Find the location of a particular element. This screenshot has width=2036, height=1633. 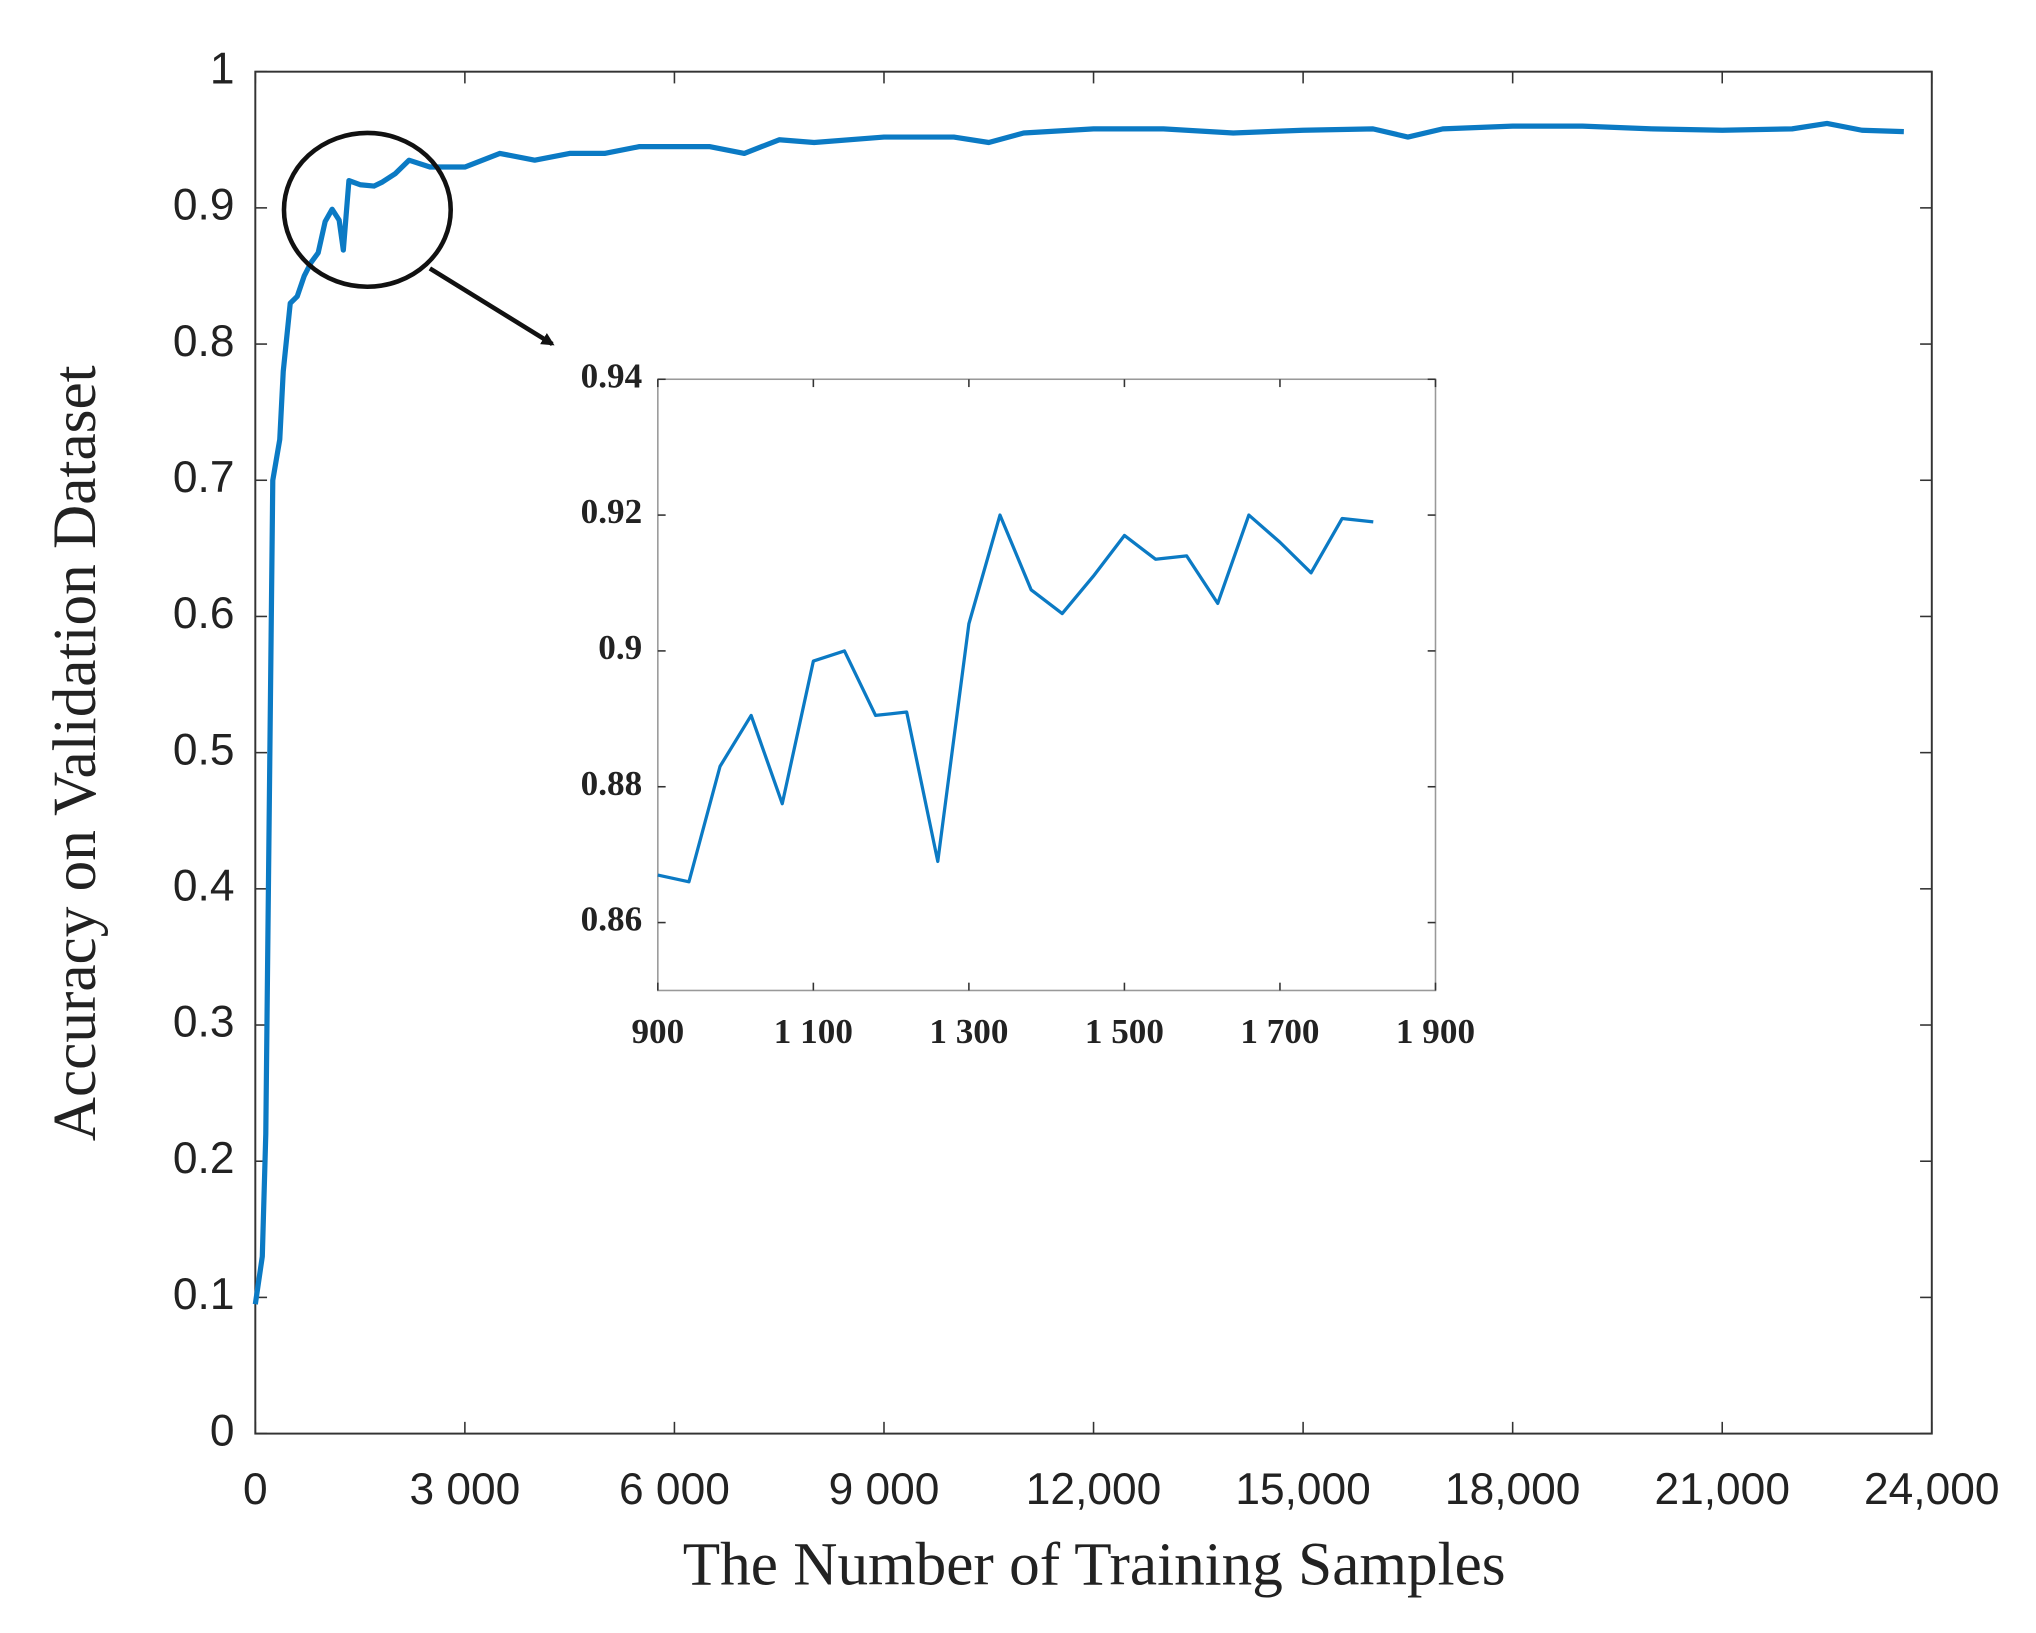

x-tick-label: 24,000 is located at coordinates (1931, 1489).